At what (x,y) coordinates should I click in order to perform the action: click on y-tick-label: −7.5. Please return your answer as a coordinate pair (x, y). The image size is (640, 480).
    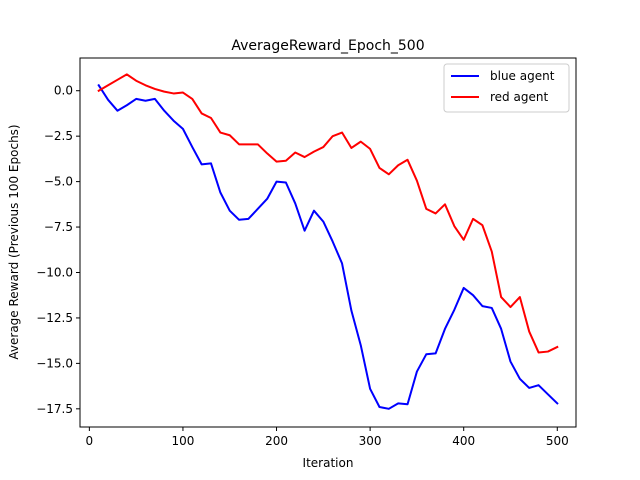
    Looking at the image, I should click on (58, 227).